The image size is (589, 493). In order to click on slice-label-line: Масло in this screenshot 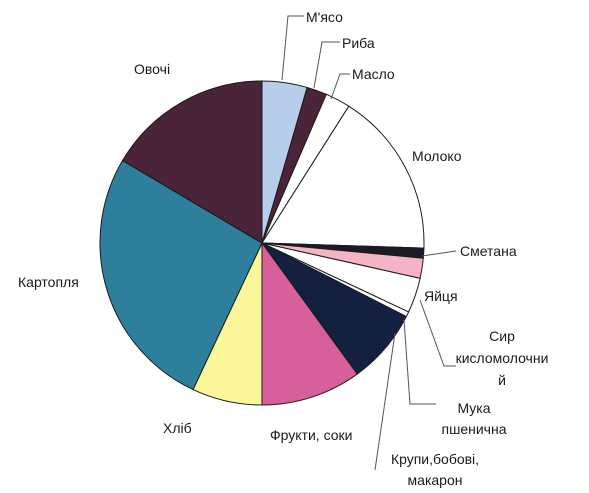, I will do `click(373, 74)`.